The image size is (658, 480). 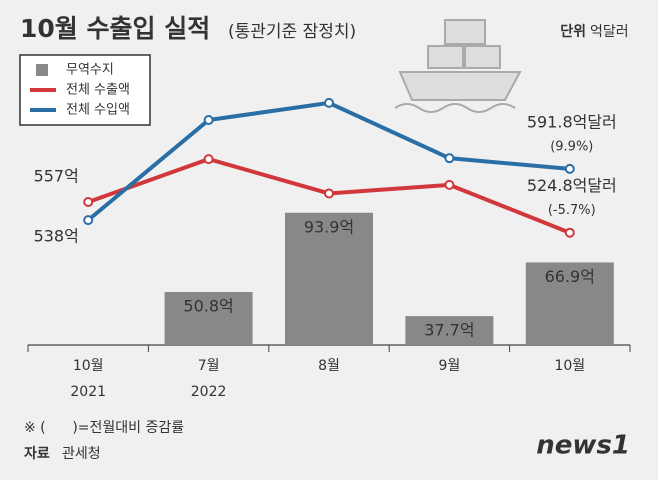 What do you see at coordinates (90, 70) in the screenshot?
I see `legend-label: 무역수지` at bounding box center [90, 70].